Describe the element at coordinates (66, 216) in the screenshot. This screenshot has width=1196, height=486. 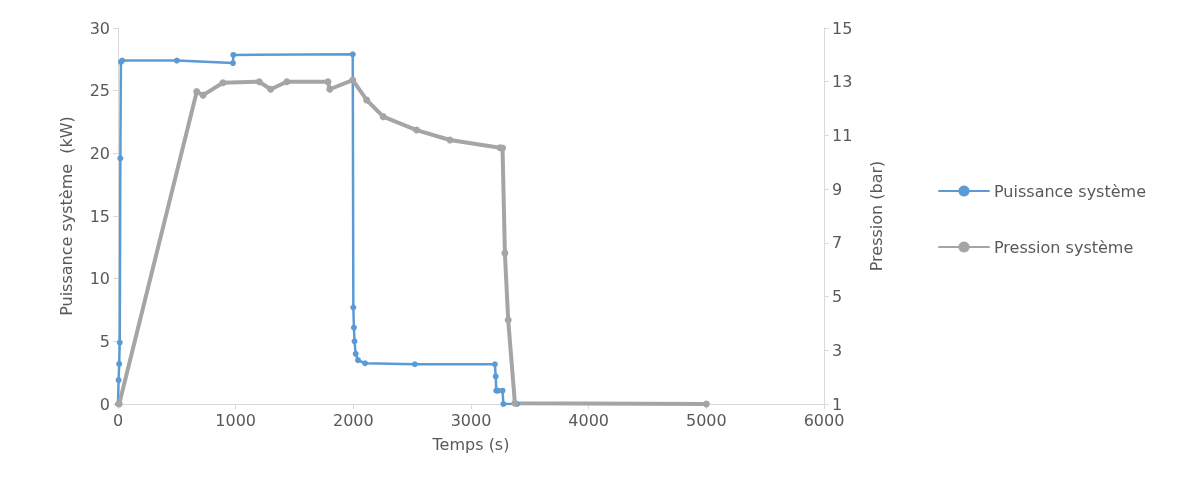
I see `y-axis-title: Puissance système (kW)` at that location.